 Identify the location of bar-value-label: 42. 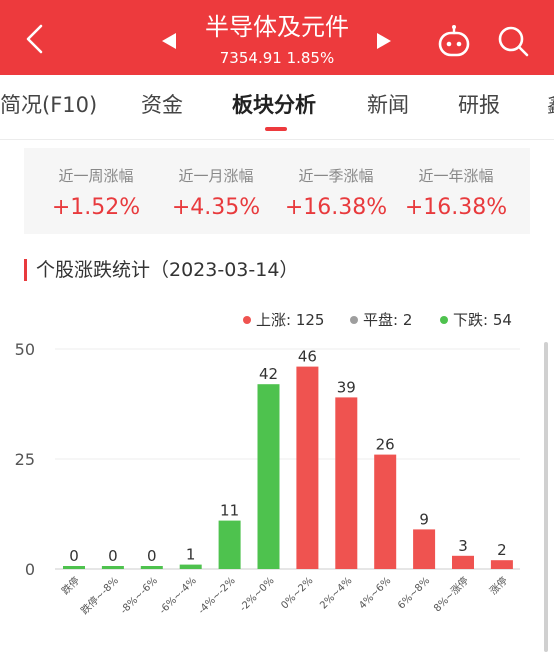
(268, 374).